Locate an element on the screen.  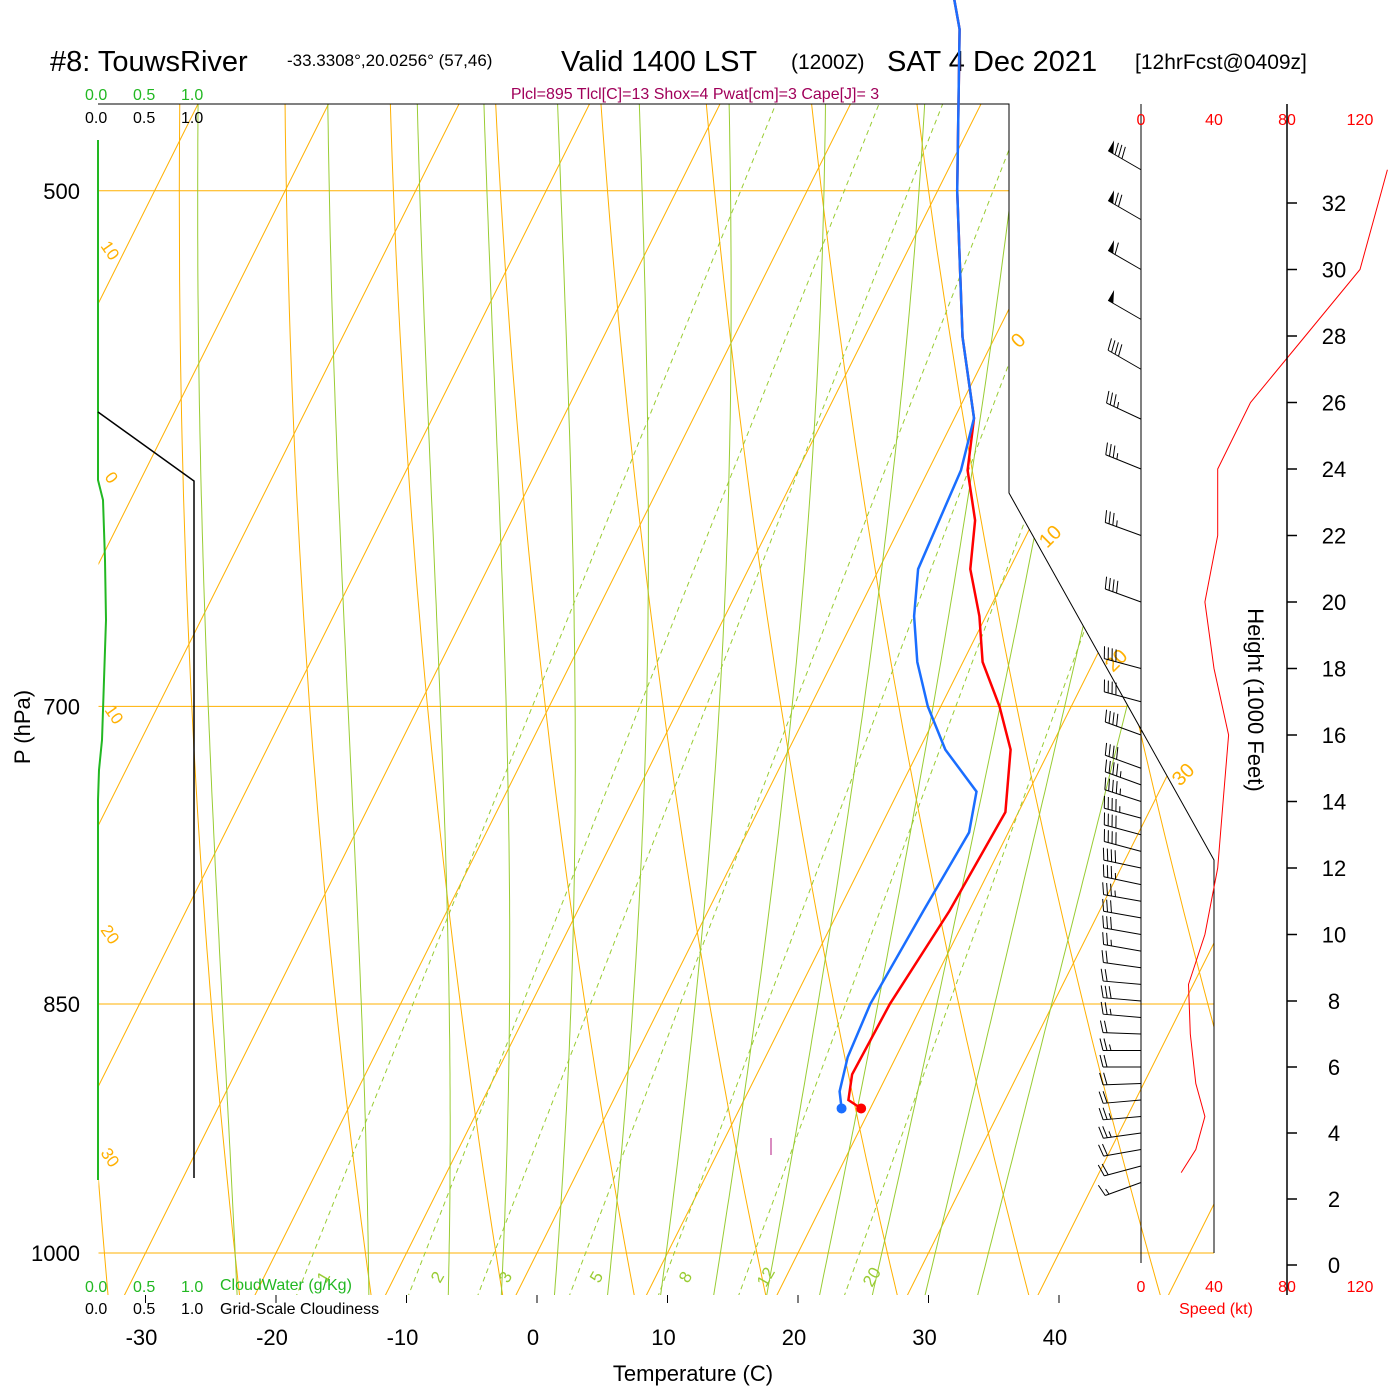
height-tick-16: 16 is located at coordinates (1334, 735).